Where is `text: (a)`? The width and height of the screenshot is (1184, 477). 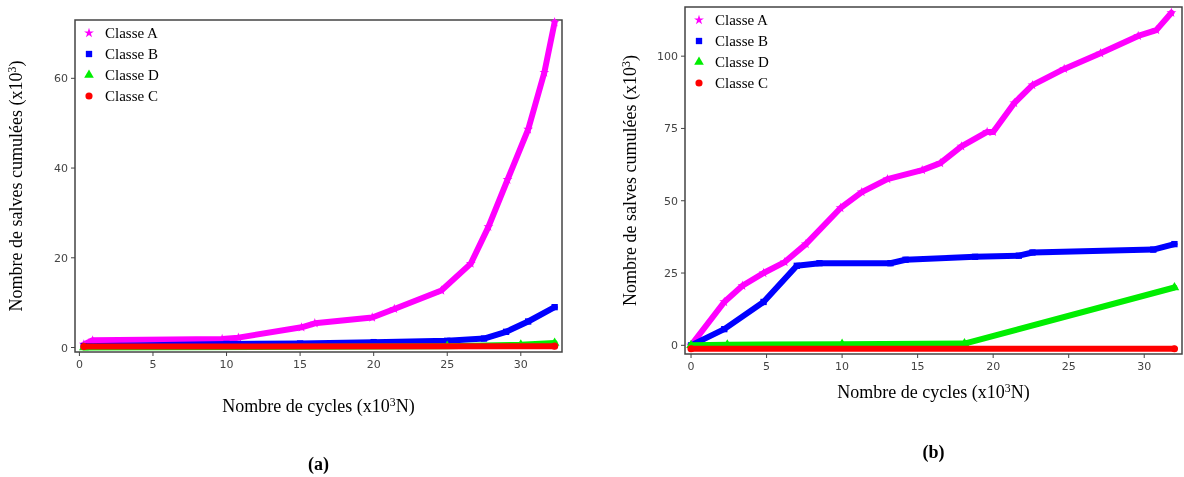 text: (a) is located at coordinates (318, 464).